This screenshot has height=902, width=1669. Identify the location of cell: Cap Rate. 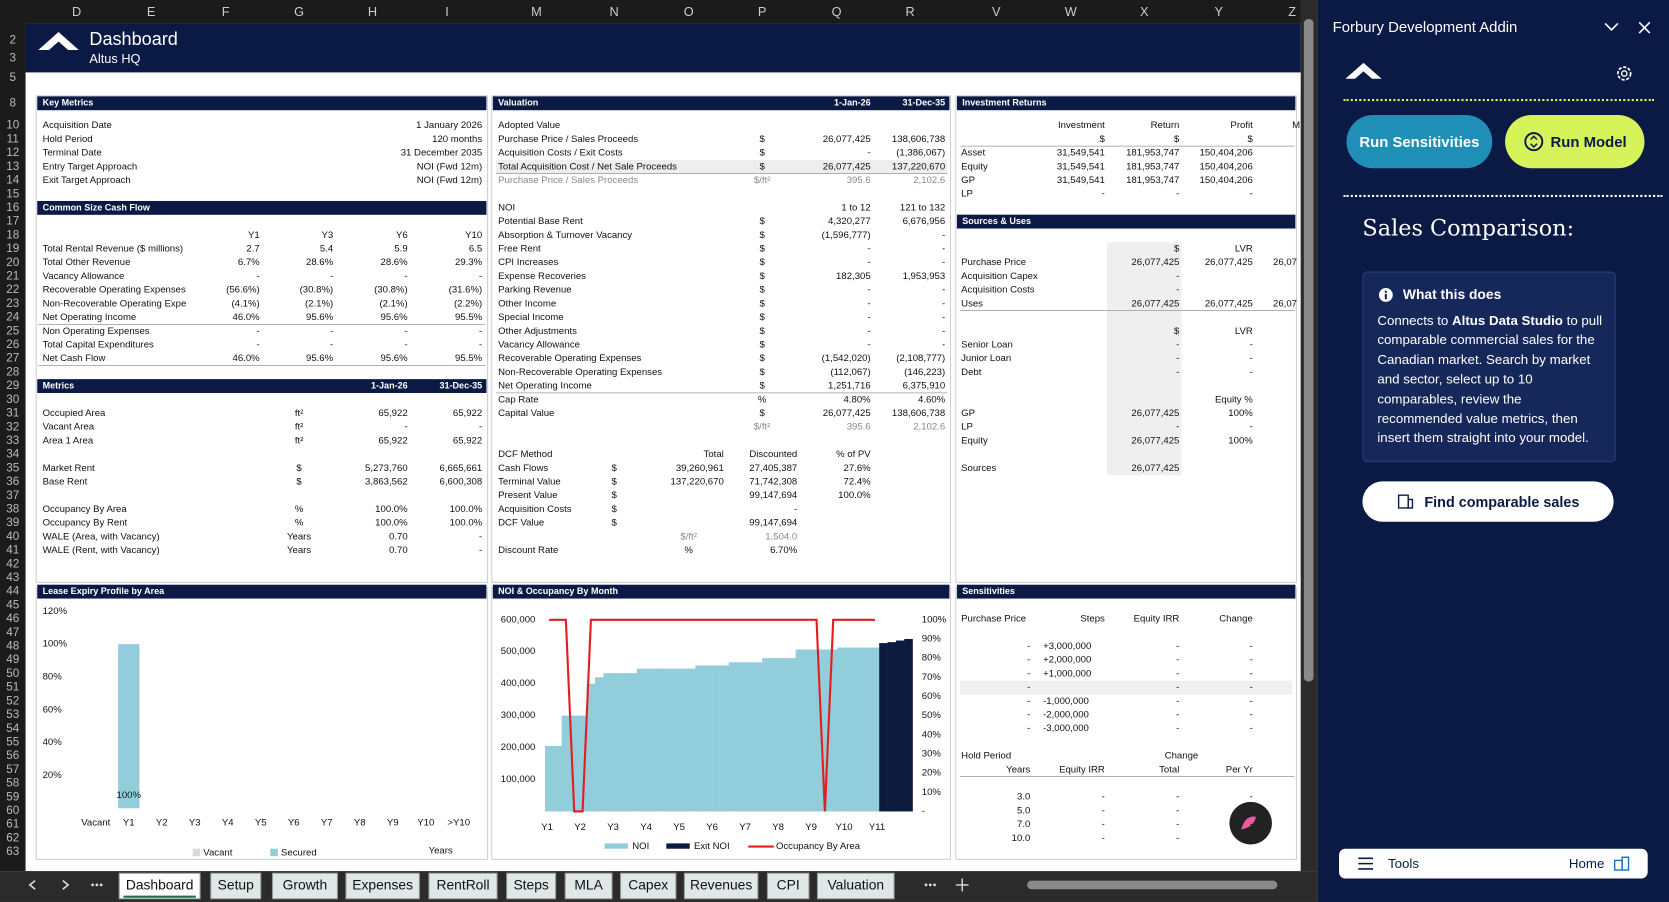
(518, 399).